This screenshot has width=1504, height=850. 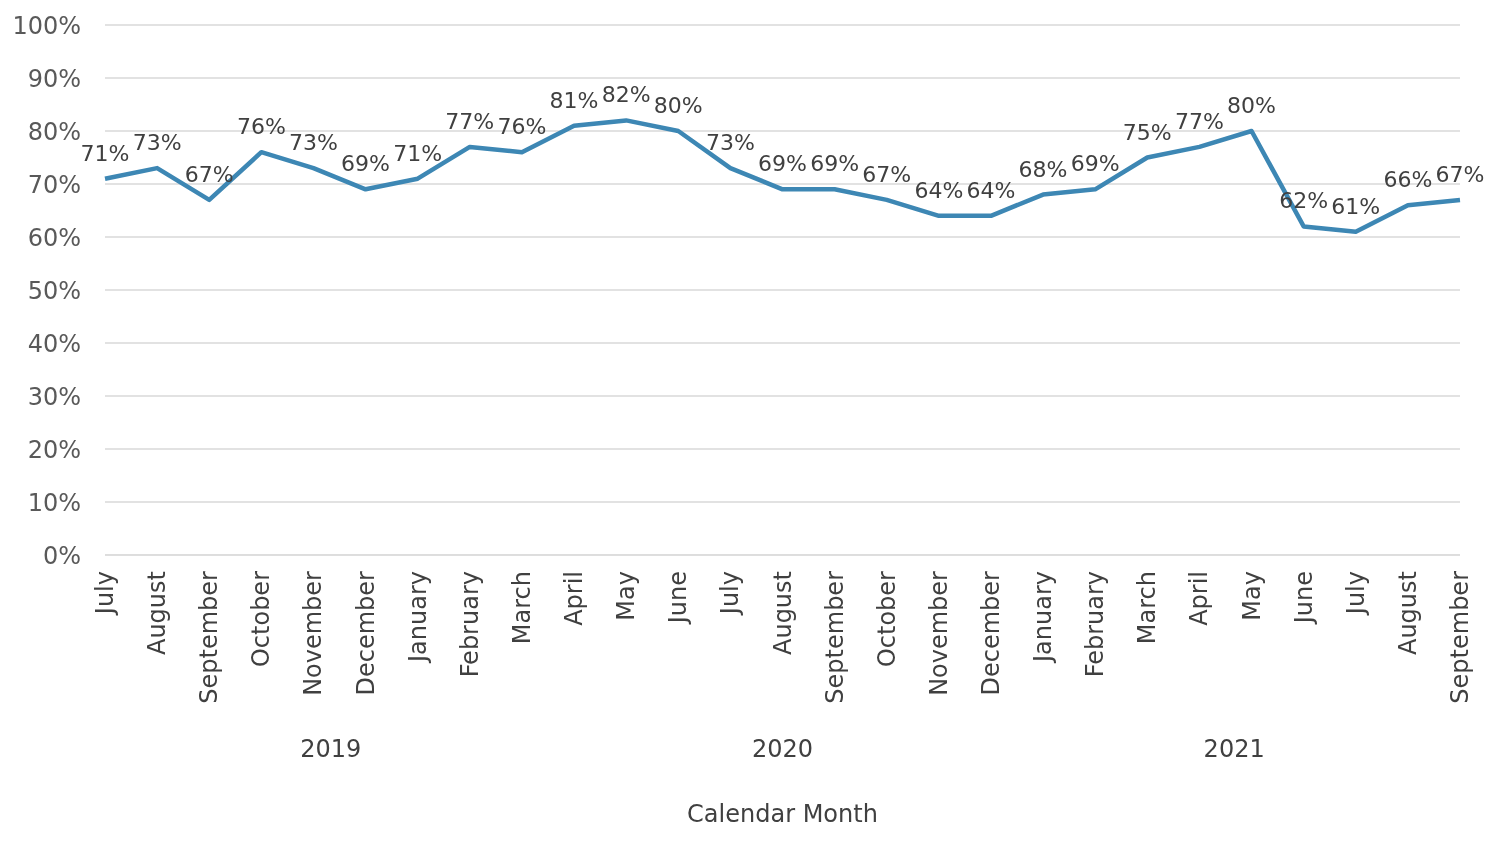 I want to click on y-tick-label: 70%, so click(x=54, y=184).